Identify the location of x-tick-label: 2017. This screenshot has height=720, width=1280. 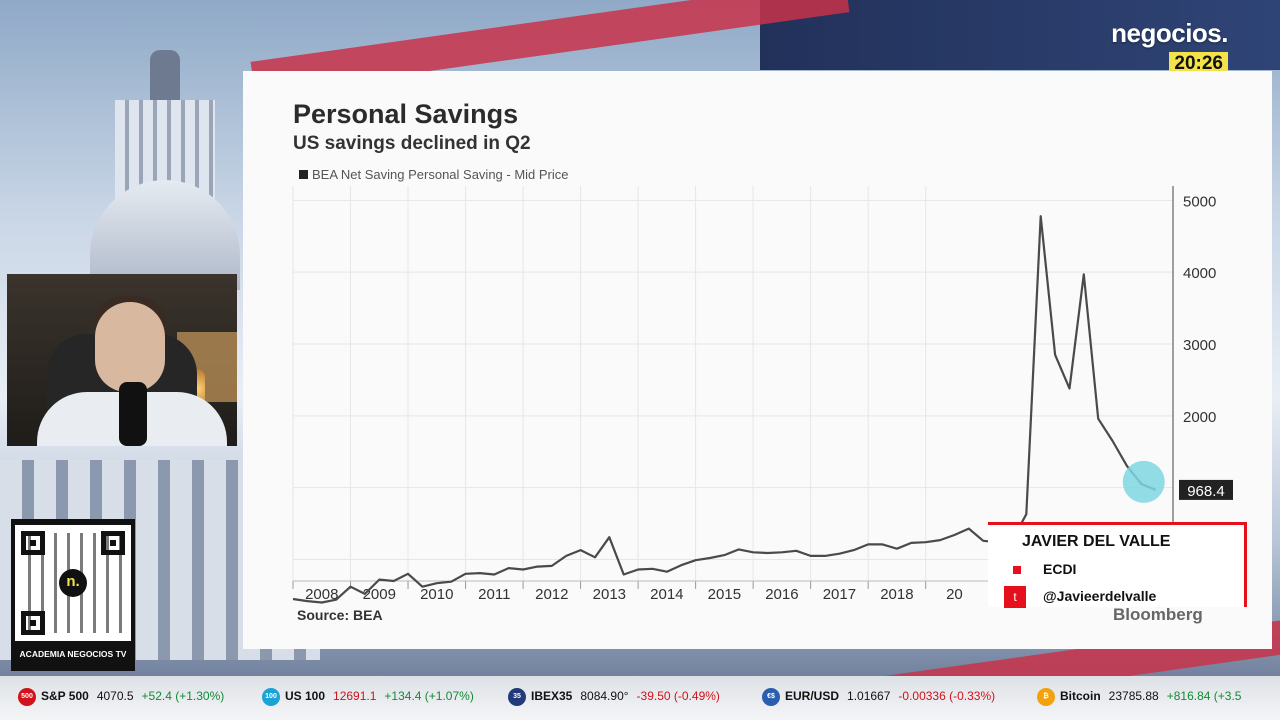
(839, 594).